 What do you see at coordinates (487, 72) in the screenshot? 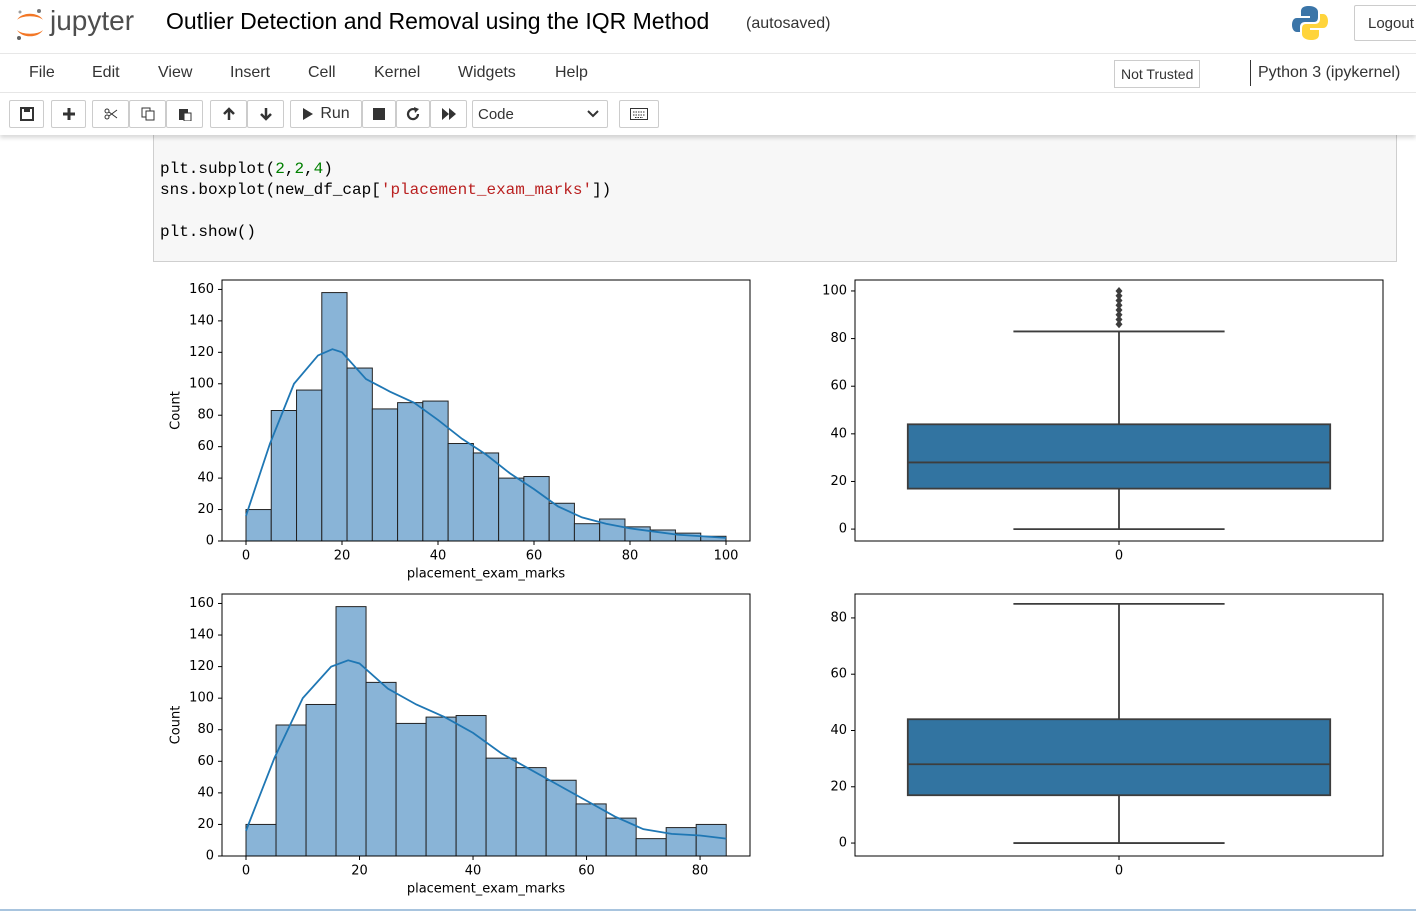
I see `menu-item: Widgets` at bounding box center [487, 72].